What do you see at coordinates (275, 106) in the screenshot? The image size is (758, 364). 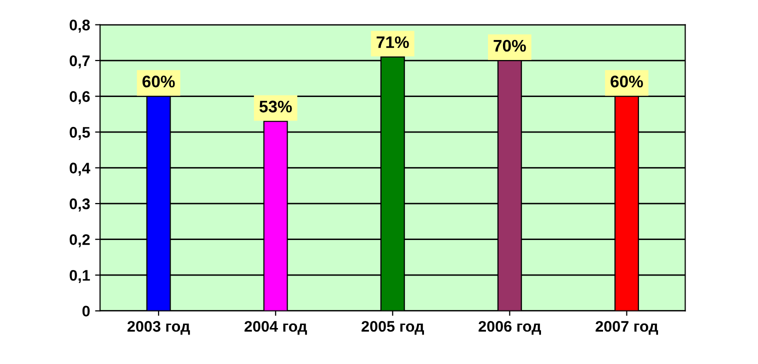 I see `data-label: 53%` at bounding box center [275, 106].